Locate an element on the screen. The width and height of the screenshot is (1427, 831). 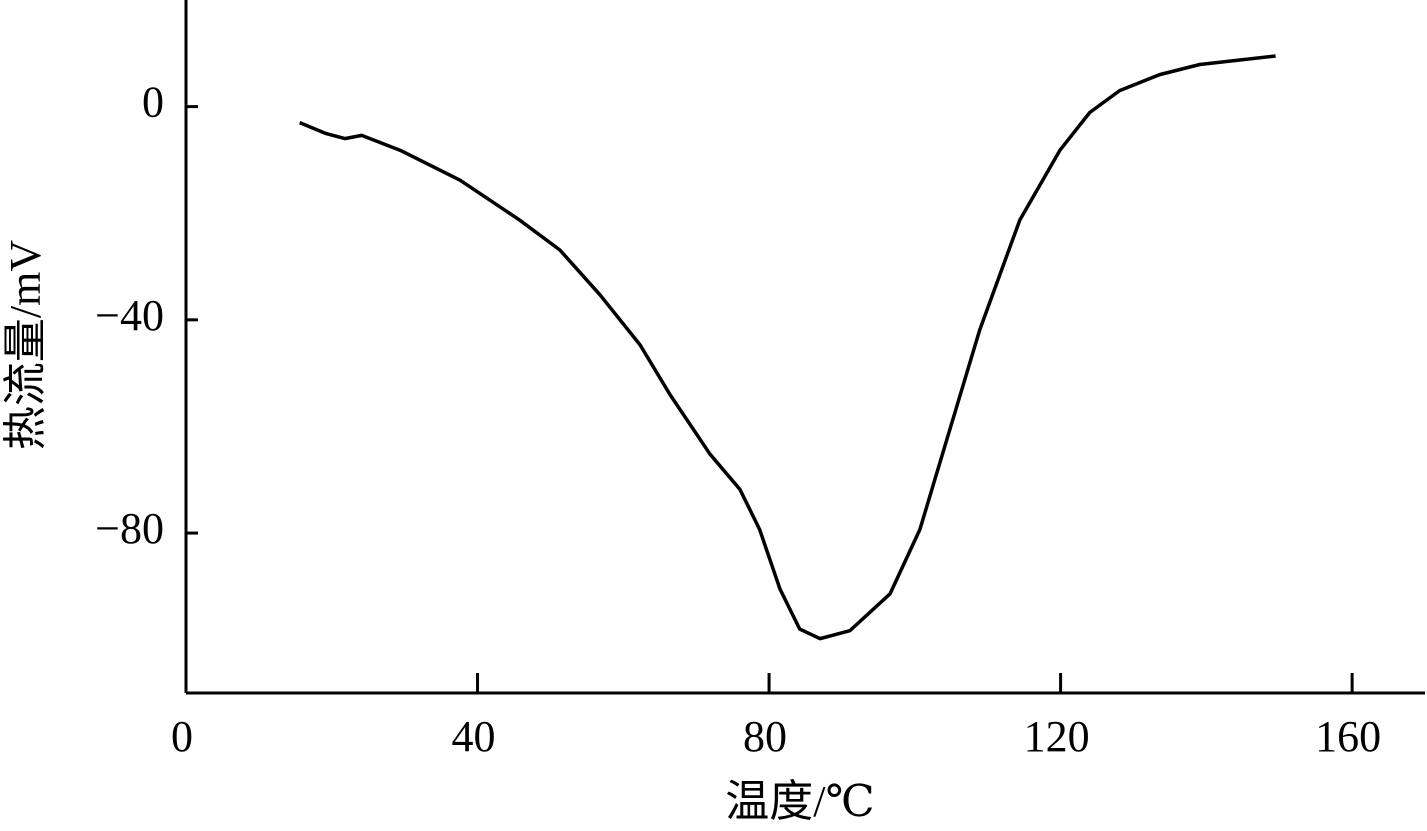
y-tick-label: −80 is located at coordinates (129, 528).